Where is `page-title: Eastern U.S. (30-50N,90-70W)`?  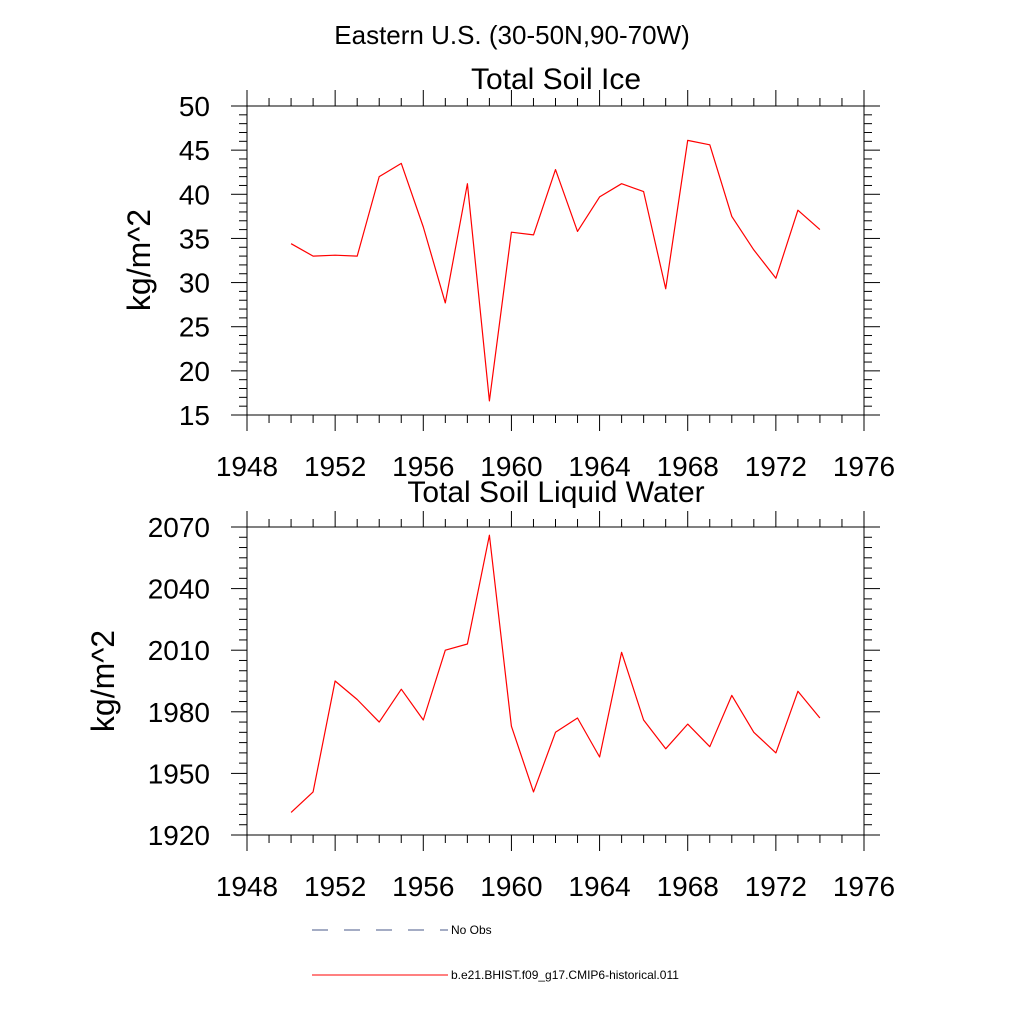 page-title: Eastern U.S. (30-50N,90-70W) is located at coordinates (511, 35).